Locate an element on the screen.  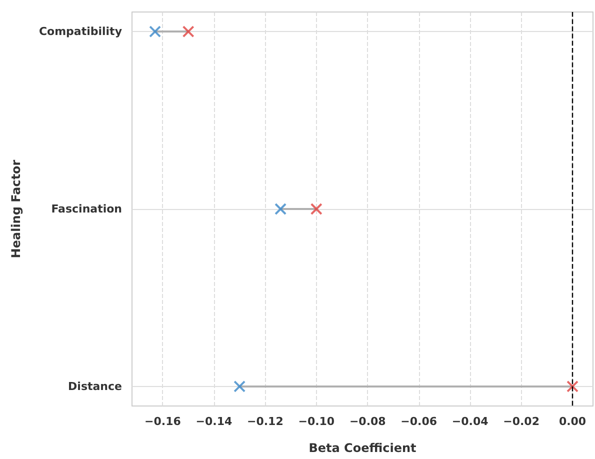
x-axis-title: Beta Coefficient is located at coordinates (362, 448).